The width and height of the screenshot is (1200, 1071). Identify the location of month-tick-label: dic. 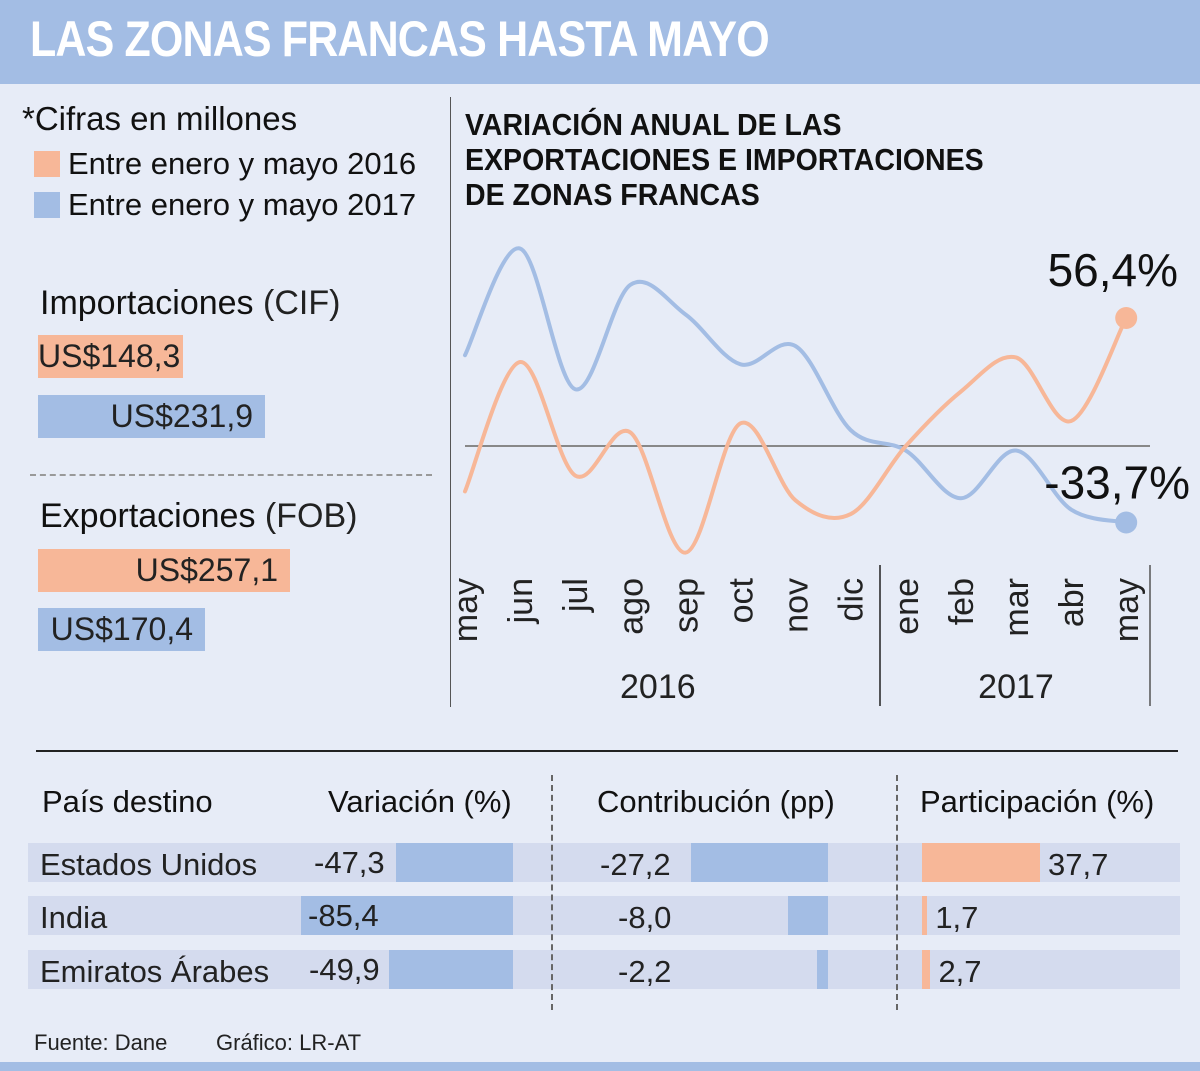
(852, 599).